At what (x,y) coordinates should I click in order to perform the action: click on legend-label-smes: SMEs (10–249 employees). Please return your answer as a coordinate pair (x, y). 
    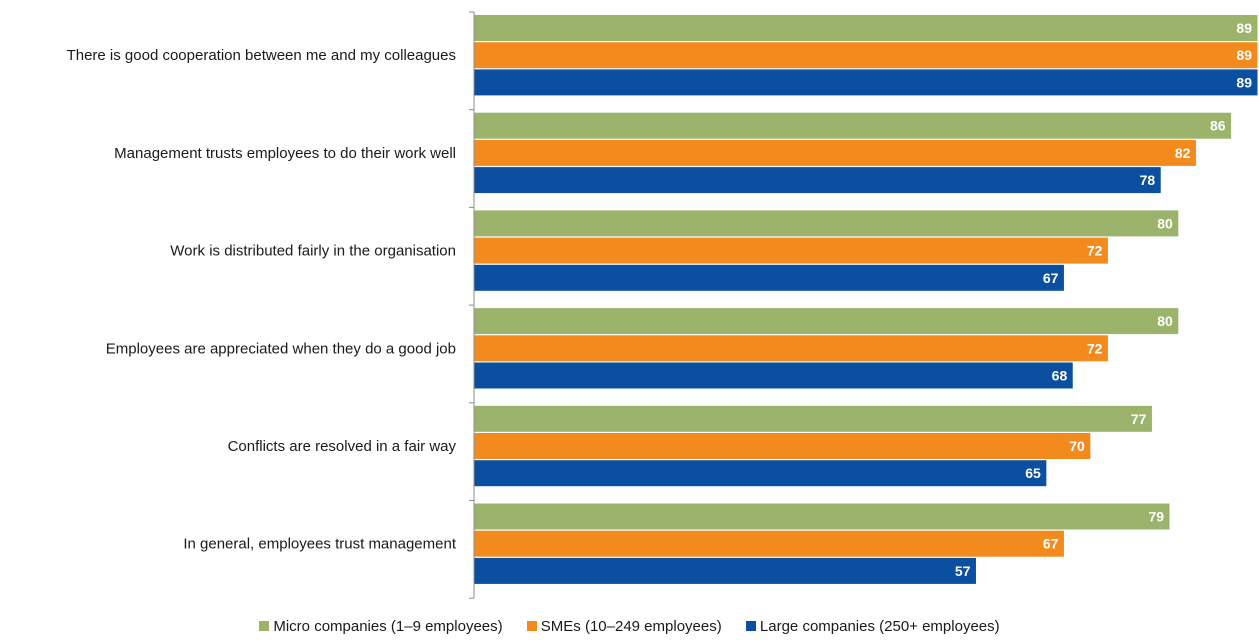
    Looking at the image, I should click on (631, 626).